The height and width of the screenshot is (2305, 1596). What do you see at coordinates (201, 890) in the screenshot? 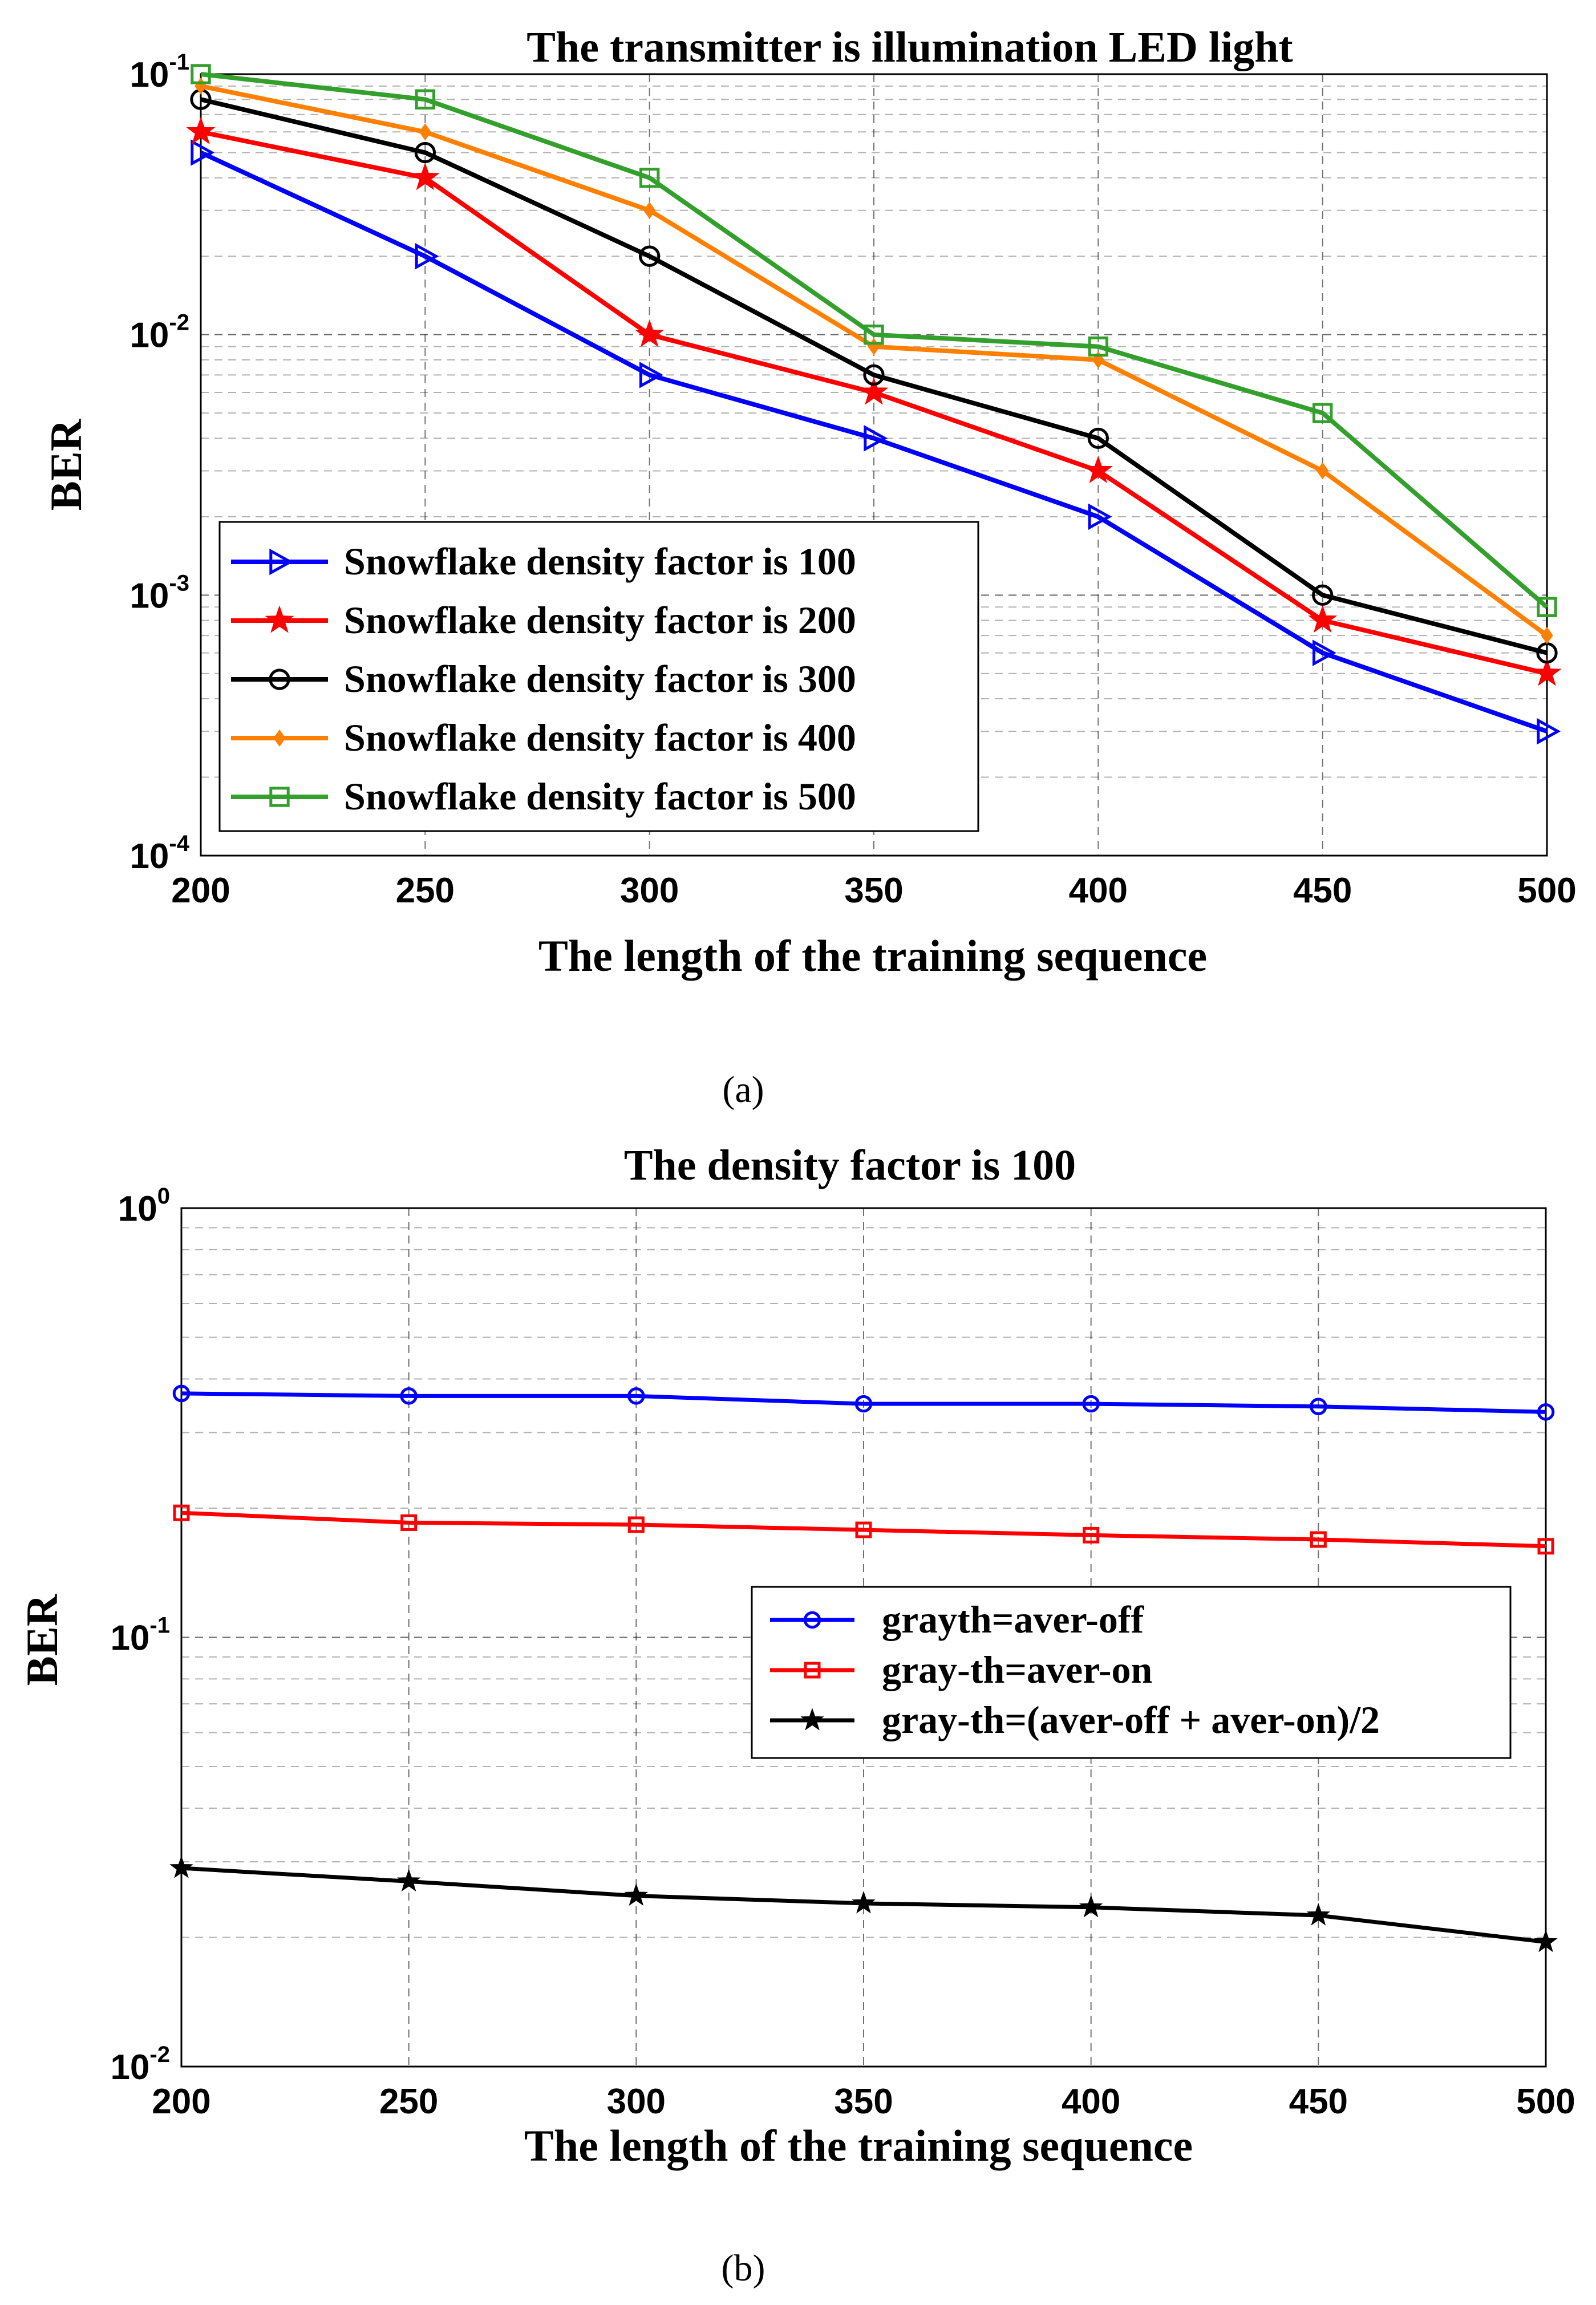
I see `chart-a-xtick-label: 200` at bounding box center [201, 890].